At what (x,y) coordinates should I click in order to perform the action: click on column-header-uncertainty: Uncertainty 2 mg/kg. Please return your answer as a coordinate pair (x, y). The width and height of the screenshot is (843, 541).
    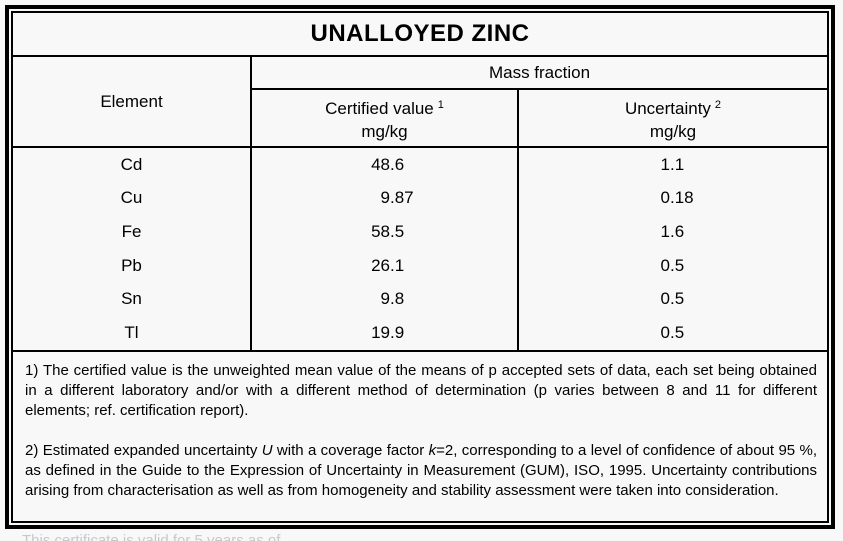
    Looking at the image, I should click on (673, 118).